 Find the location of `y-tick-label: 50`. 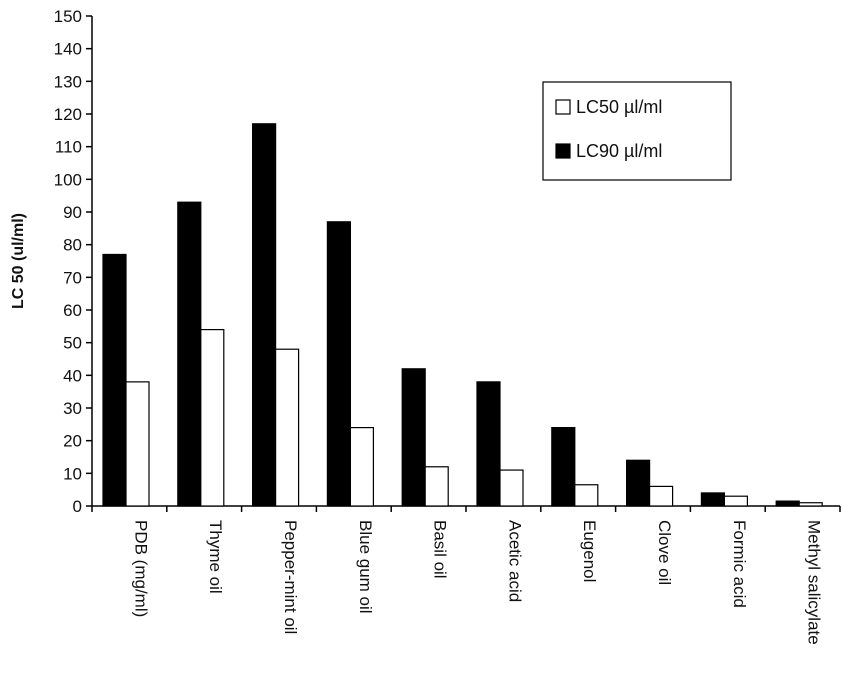

y-tick-label: 50 is located at coordinates (72, 343).